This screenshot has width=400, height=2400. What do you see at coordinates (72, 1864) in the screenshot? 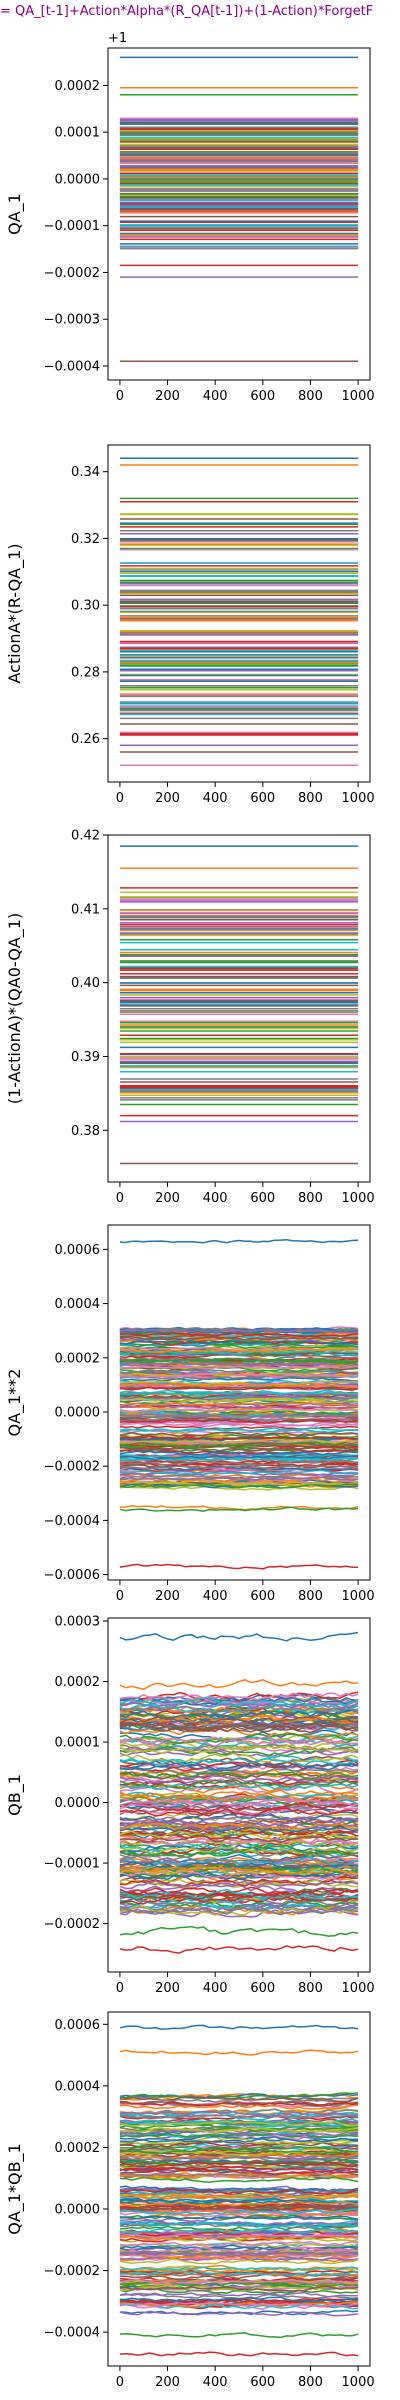
I see `y-tick-label: −0.0001` at bounding box center [72, 1864].